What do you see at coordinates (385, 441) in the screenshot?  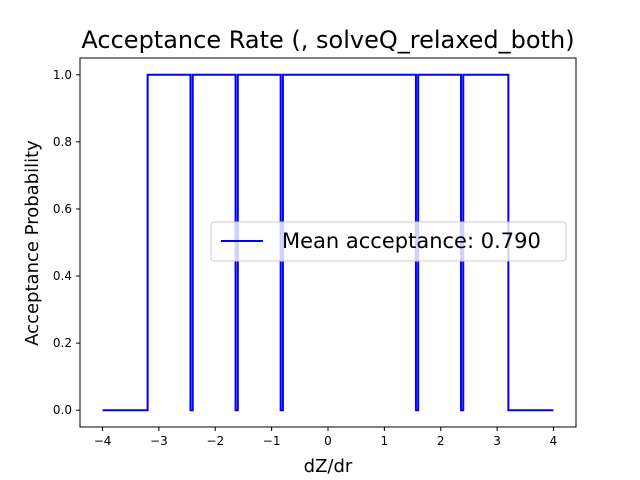 I see `x-tick-label: 1` at bounding box center [385, 441].